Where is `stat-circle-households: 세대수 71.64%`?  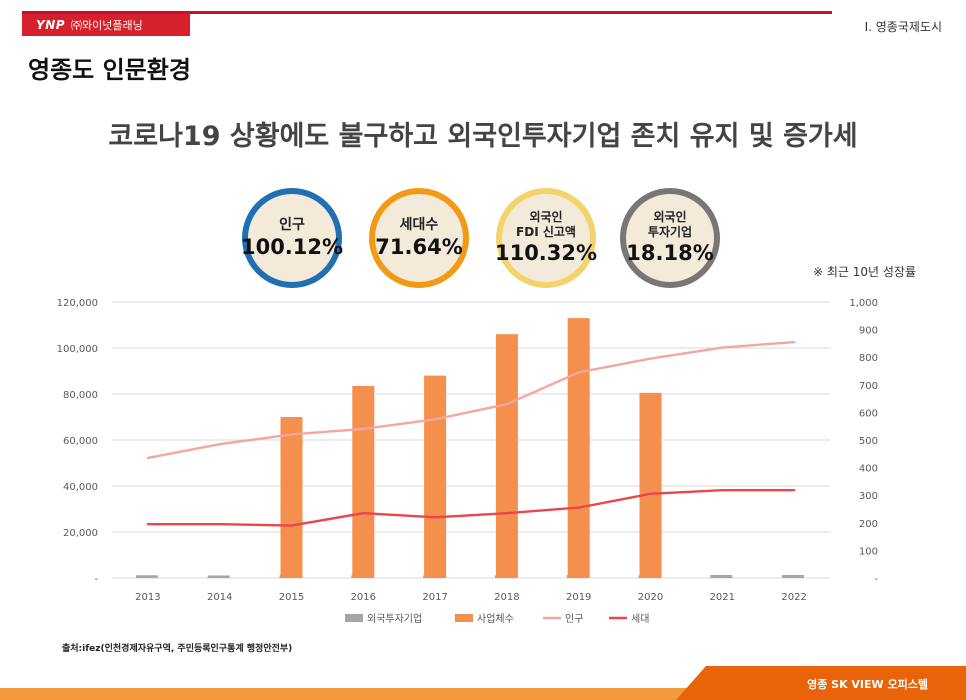 stat-circle-households: 세대수 71.64% is located at coordinates (419, 238).